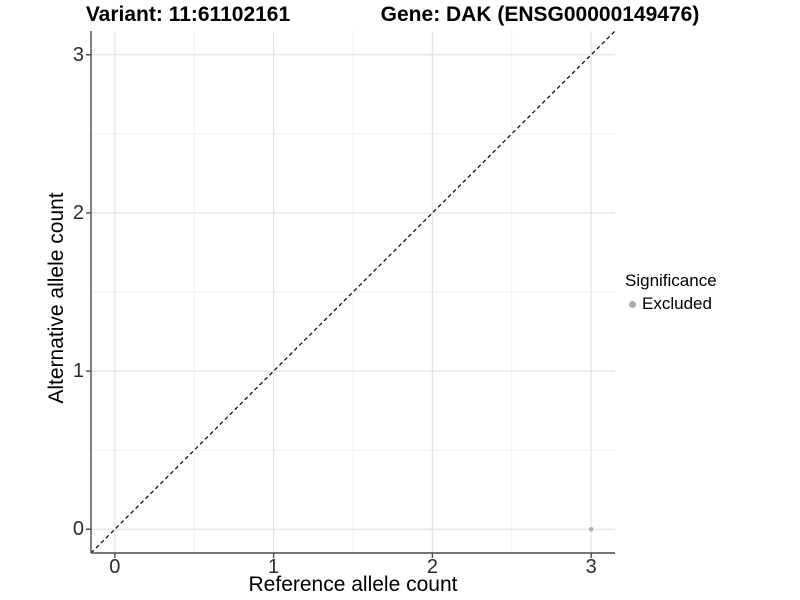  Describe the element at coordinates (432, 567) in the screenshot. I see `x-tick-label: 2` at that location.